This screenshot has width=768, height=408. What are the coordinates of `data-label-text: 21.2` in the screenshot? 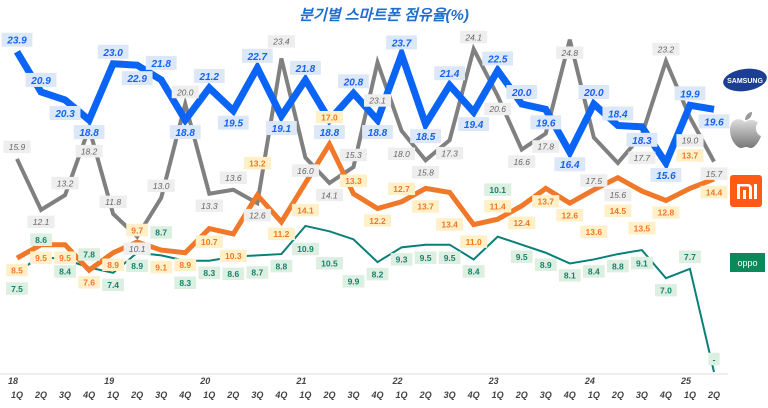 It's located at (209, 77).